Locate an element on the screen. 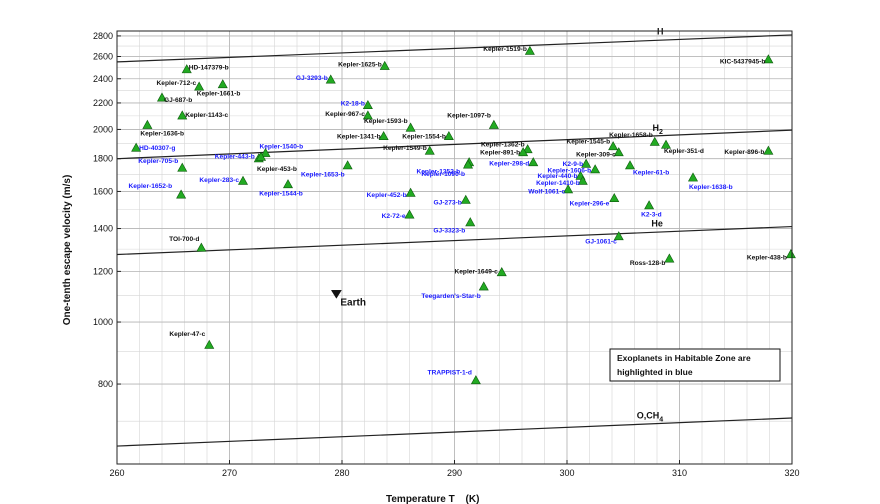 This screenshot has width=880, height=504. planet-label: Kepler-1544-b is located at coordinates (281, 194).